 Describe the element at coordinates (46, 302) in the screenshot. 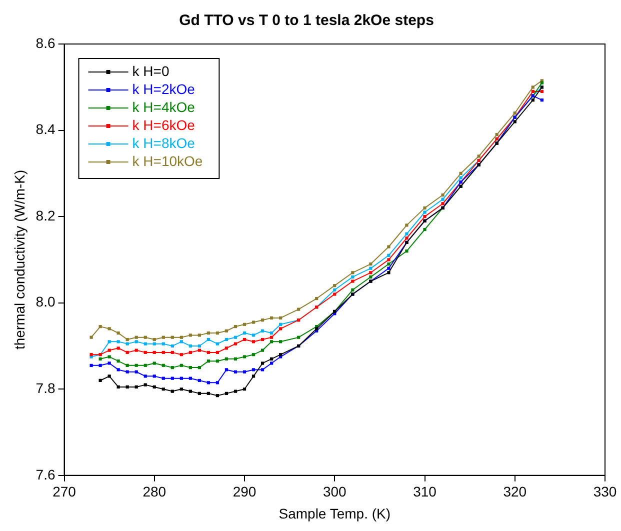

I see `y-tick-label: 8.0` at that location.